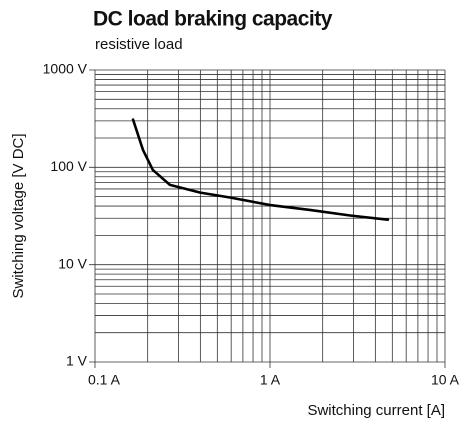 The width and height of the screenshot is (462, 425). Describe the element at coordinates (445, 380) in the screenshot. I see `x-tick-label: 10 A` at that location.